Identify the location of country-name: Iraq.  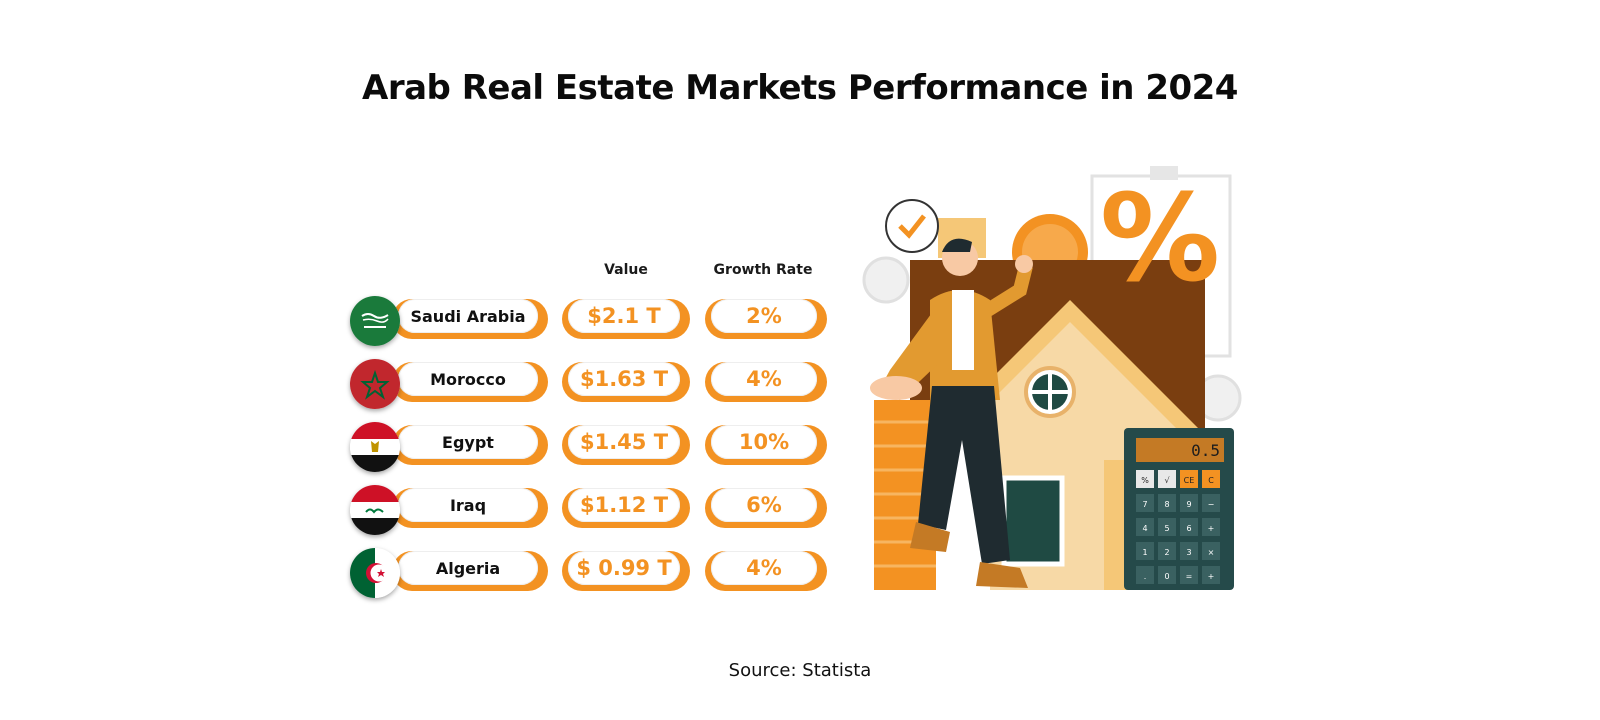
(468, 505).